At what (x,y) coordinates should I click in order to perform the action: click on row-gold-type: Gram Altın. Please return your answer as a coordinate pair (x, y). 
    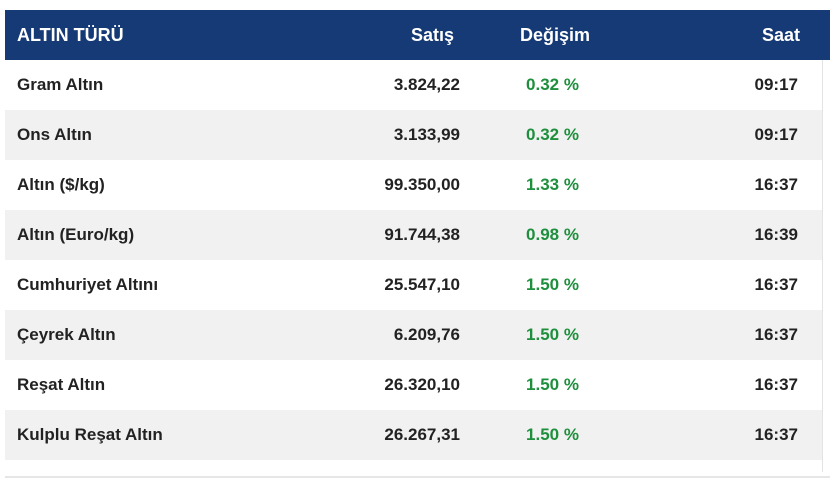
    Looking at the image, I should click on (60, 84).